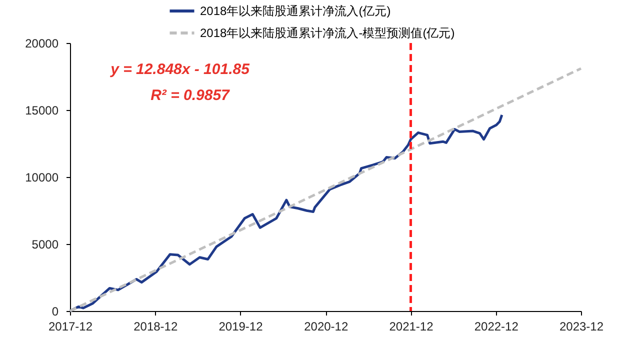 The image size is (640, 348). I want to click on y-tick-label: 10000, so click(42, 177).